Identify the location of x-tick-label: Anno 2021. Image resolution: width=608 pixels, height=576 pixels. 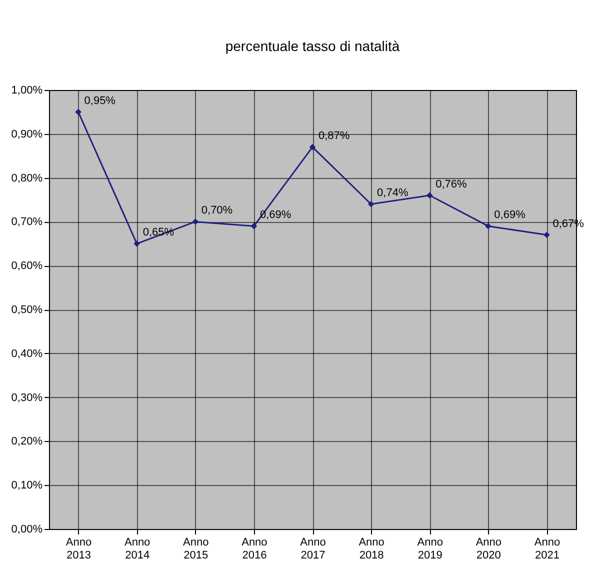
(547, 549).